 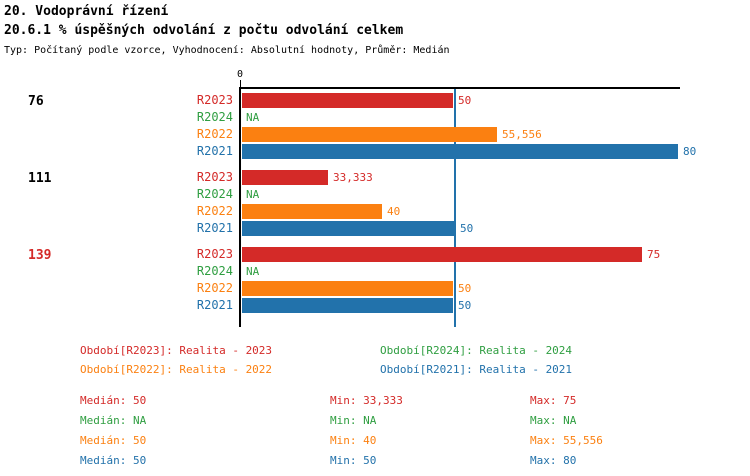 I want to click on stat-cell: Max: 75, so click(x=553, y=400).